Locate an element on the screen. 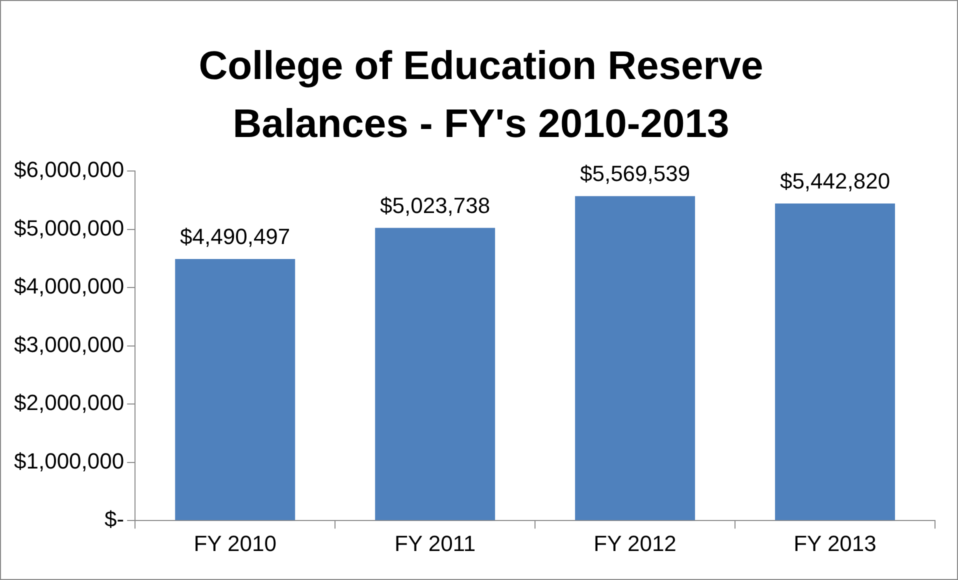 This screenshot has width=958, height=580. y-tick-label: $2,000,000 is located at coordinates (69, 403).